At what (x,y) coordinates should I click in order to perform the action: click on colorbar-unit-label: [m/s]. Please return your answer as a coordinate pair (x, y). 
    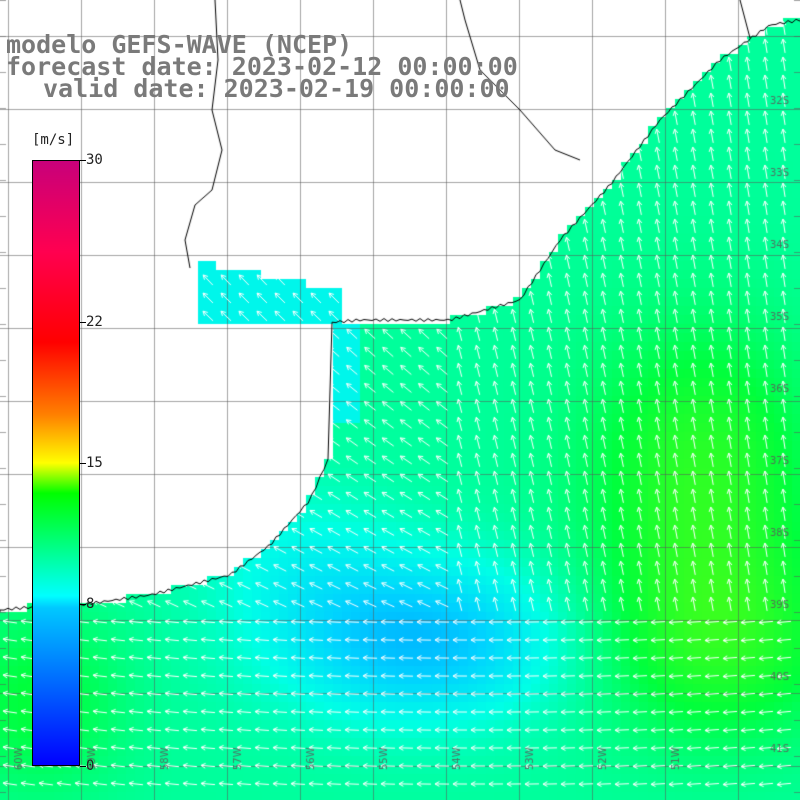
    Looking at the image, I should click on (53, 140).